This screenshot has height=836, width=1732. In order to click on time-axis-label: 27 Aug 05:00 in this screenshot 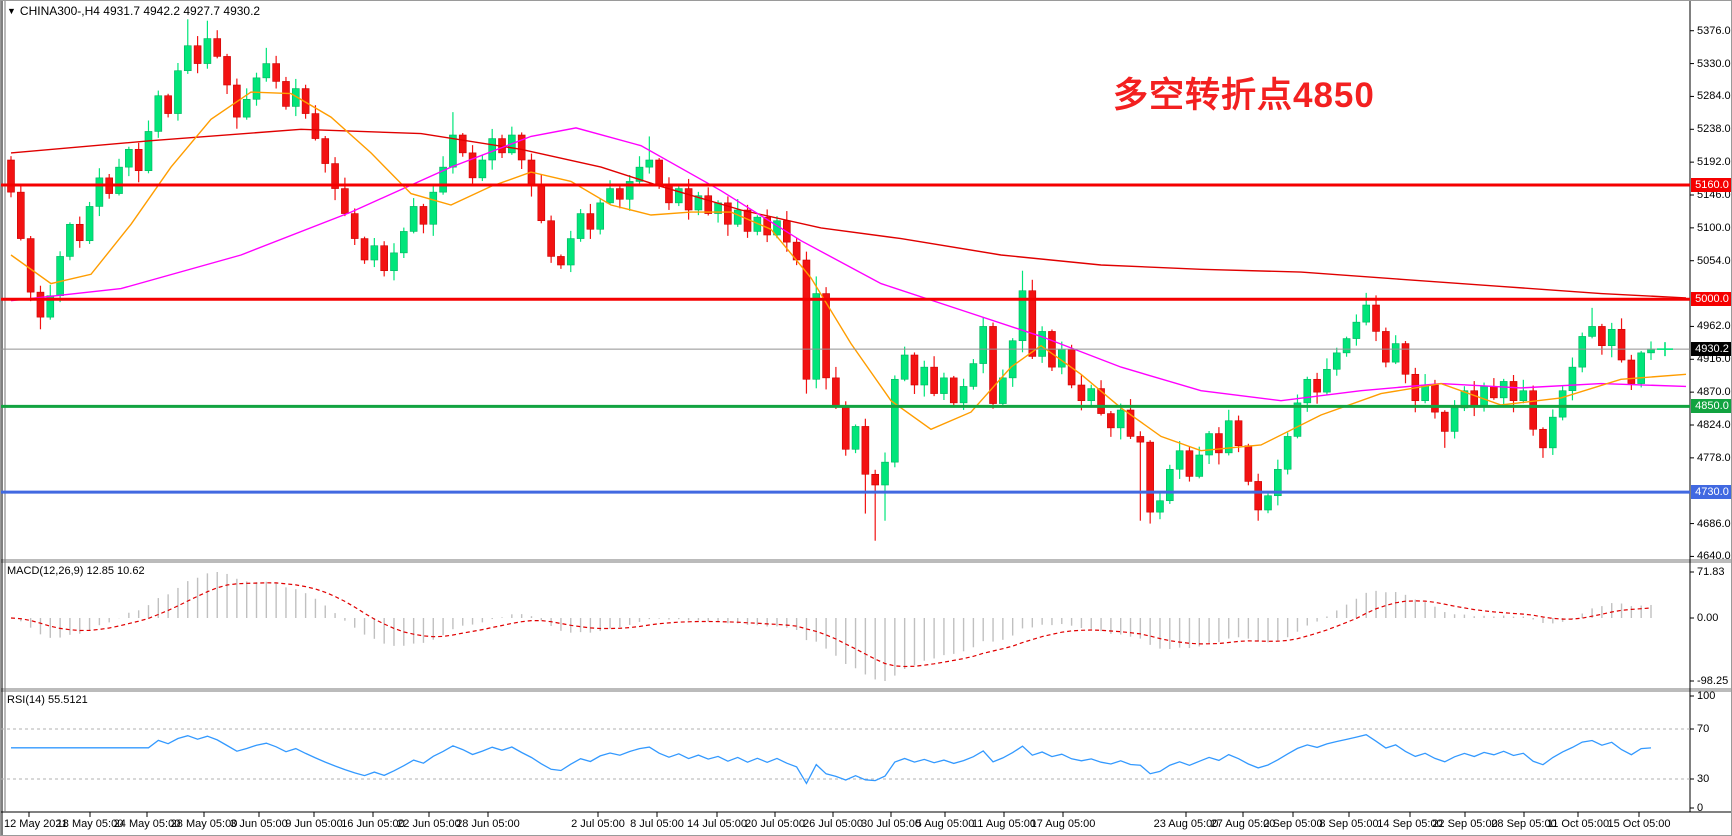, I will do `click(1243, 824)`.